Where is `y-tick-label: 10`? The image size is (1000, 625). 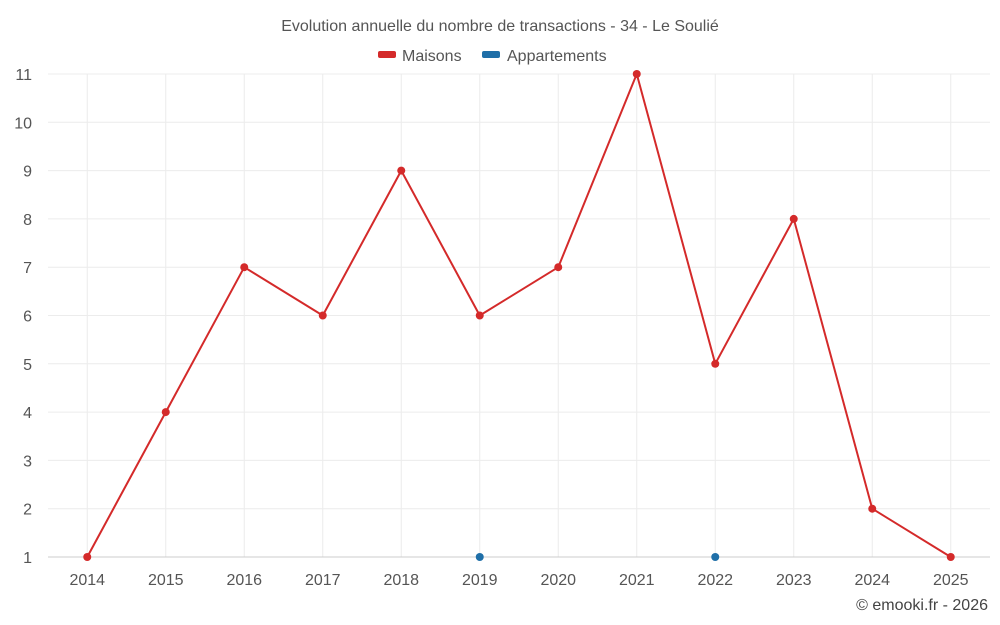 y-tick-label: 10 is located at coordinates (23, 123).